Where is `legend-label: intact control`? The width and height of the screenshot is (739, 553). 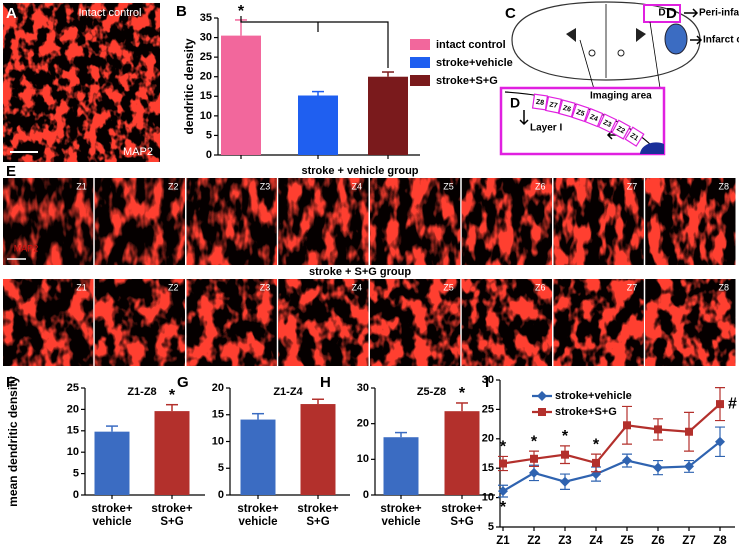 legend-label: intact control is located at coordinates (471, 45).